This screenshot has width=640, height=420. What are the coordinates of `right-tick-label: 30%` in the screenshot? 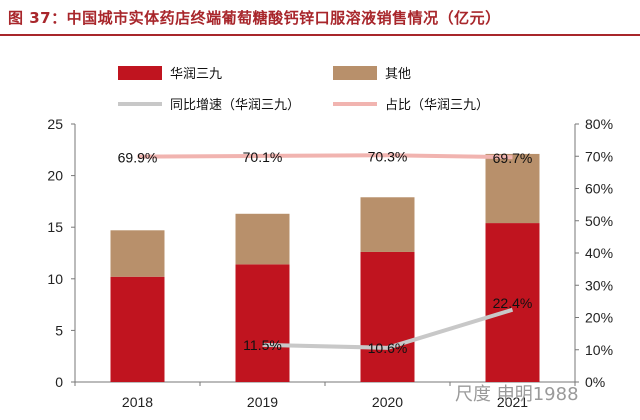 It's located at (599, 285).